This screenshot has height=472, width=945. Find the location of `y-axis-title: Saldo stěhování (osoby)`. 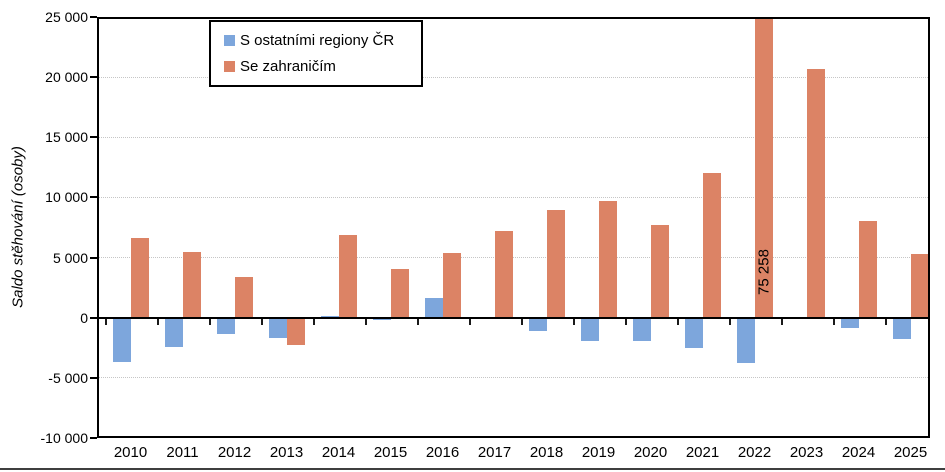

y-axis-title: Saldo stěhování (osoby) is located at coordinates (18, 227).